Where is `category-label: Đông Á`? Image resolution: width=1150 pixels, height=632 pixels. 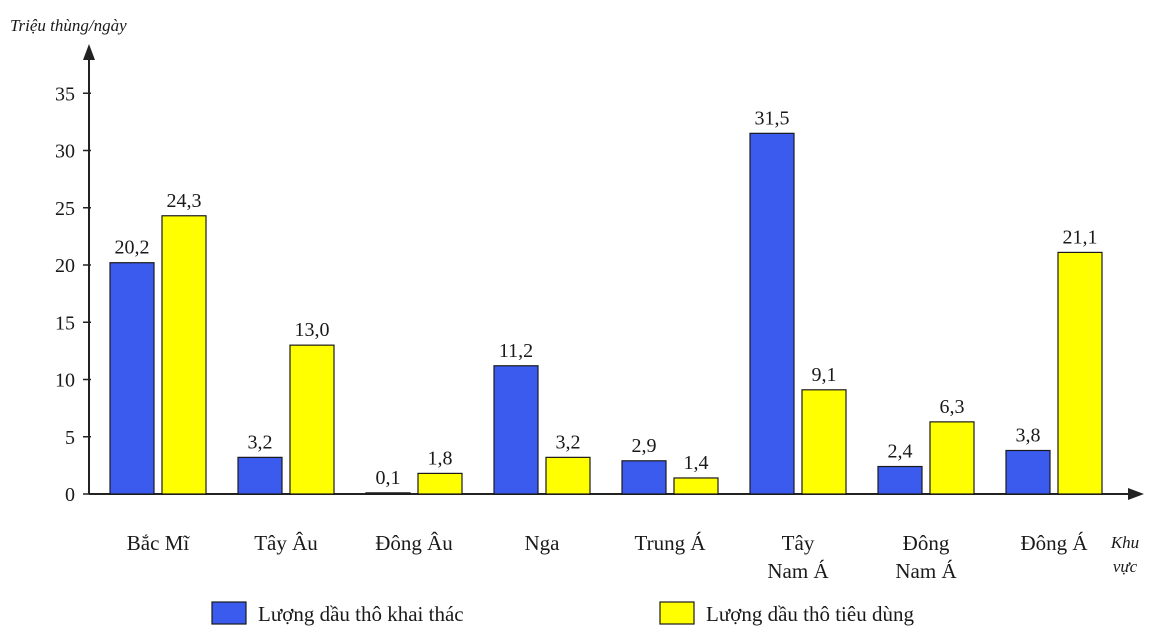 category-label: Đông Á is located at coordinates (1054, 543).